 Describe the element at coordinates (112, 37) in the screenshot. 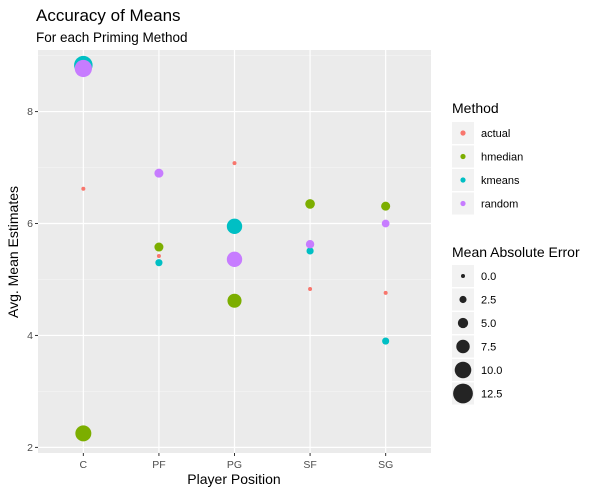

I see `chart-subtitle: For each Priming Method` at that location.